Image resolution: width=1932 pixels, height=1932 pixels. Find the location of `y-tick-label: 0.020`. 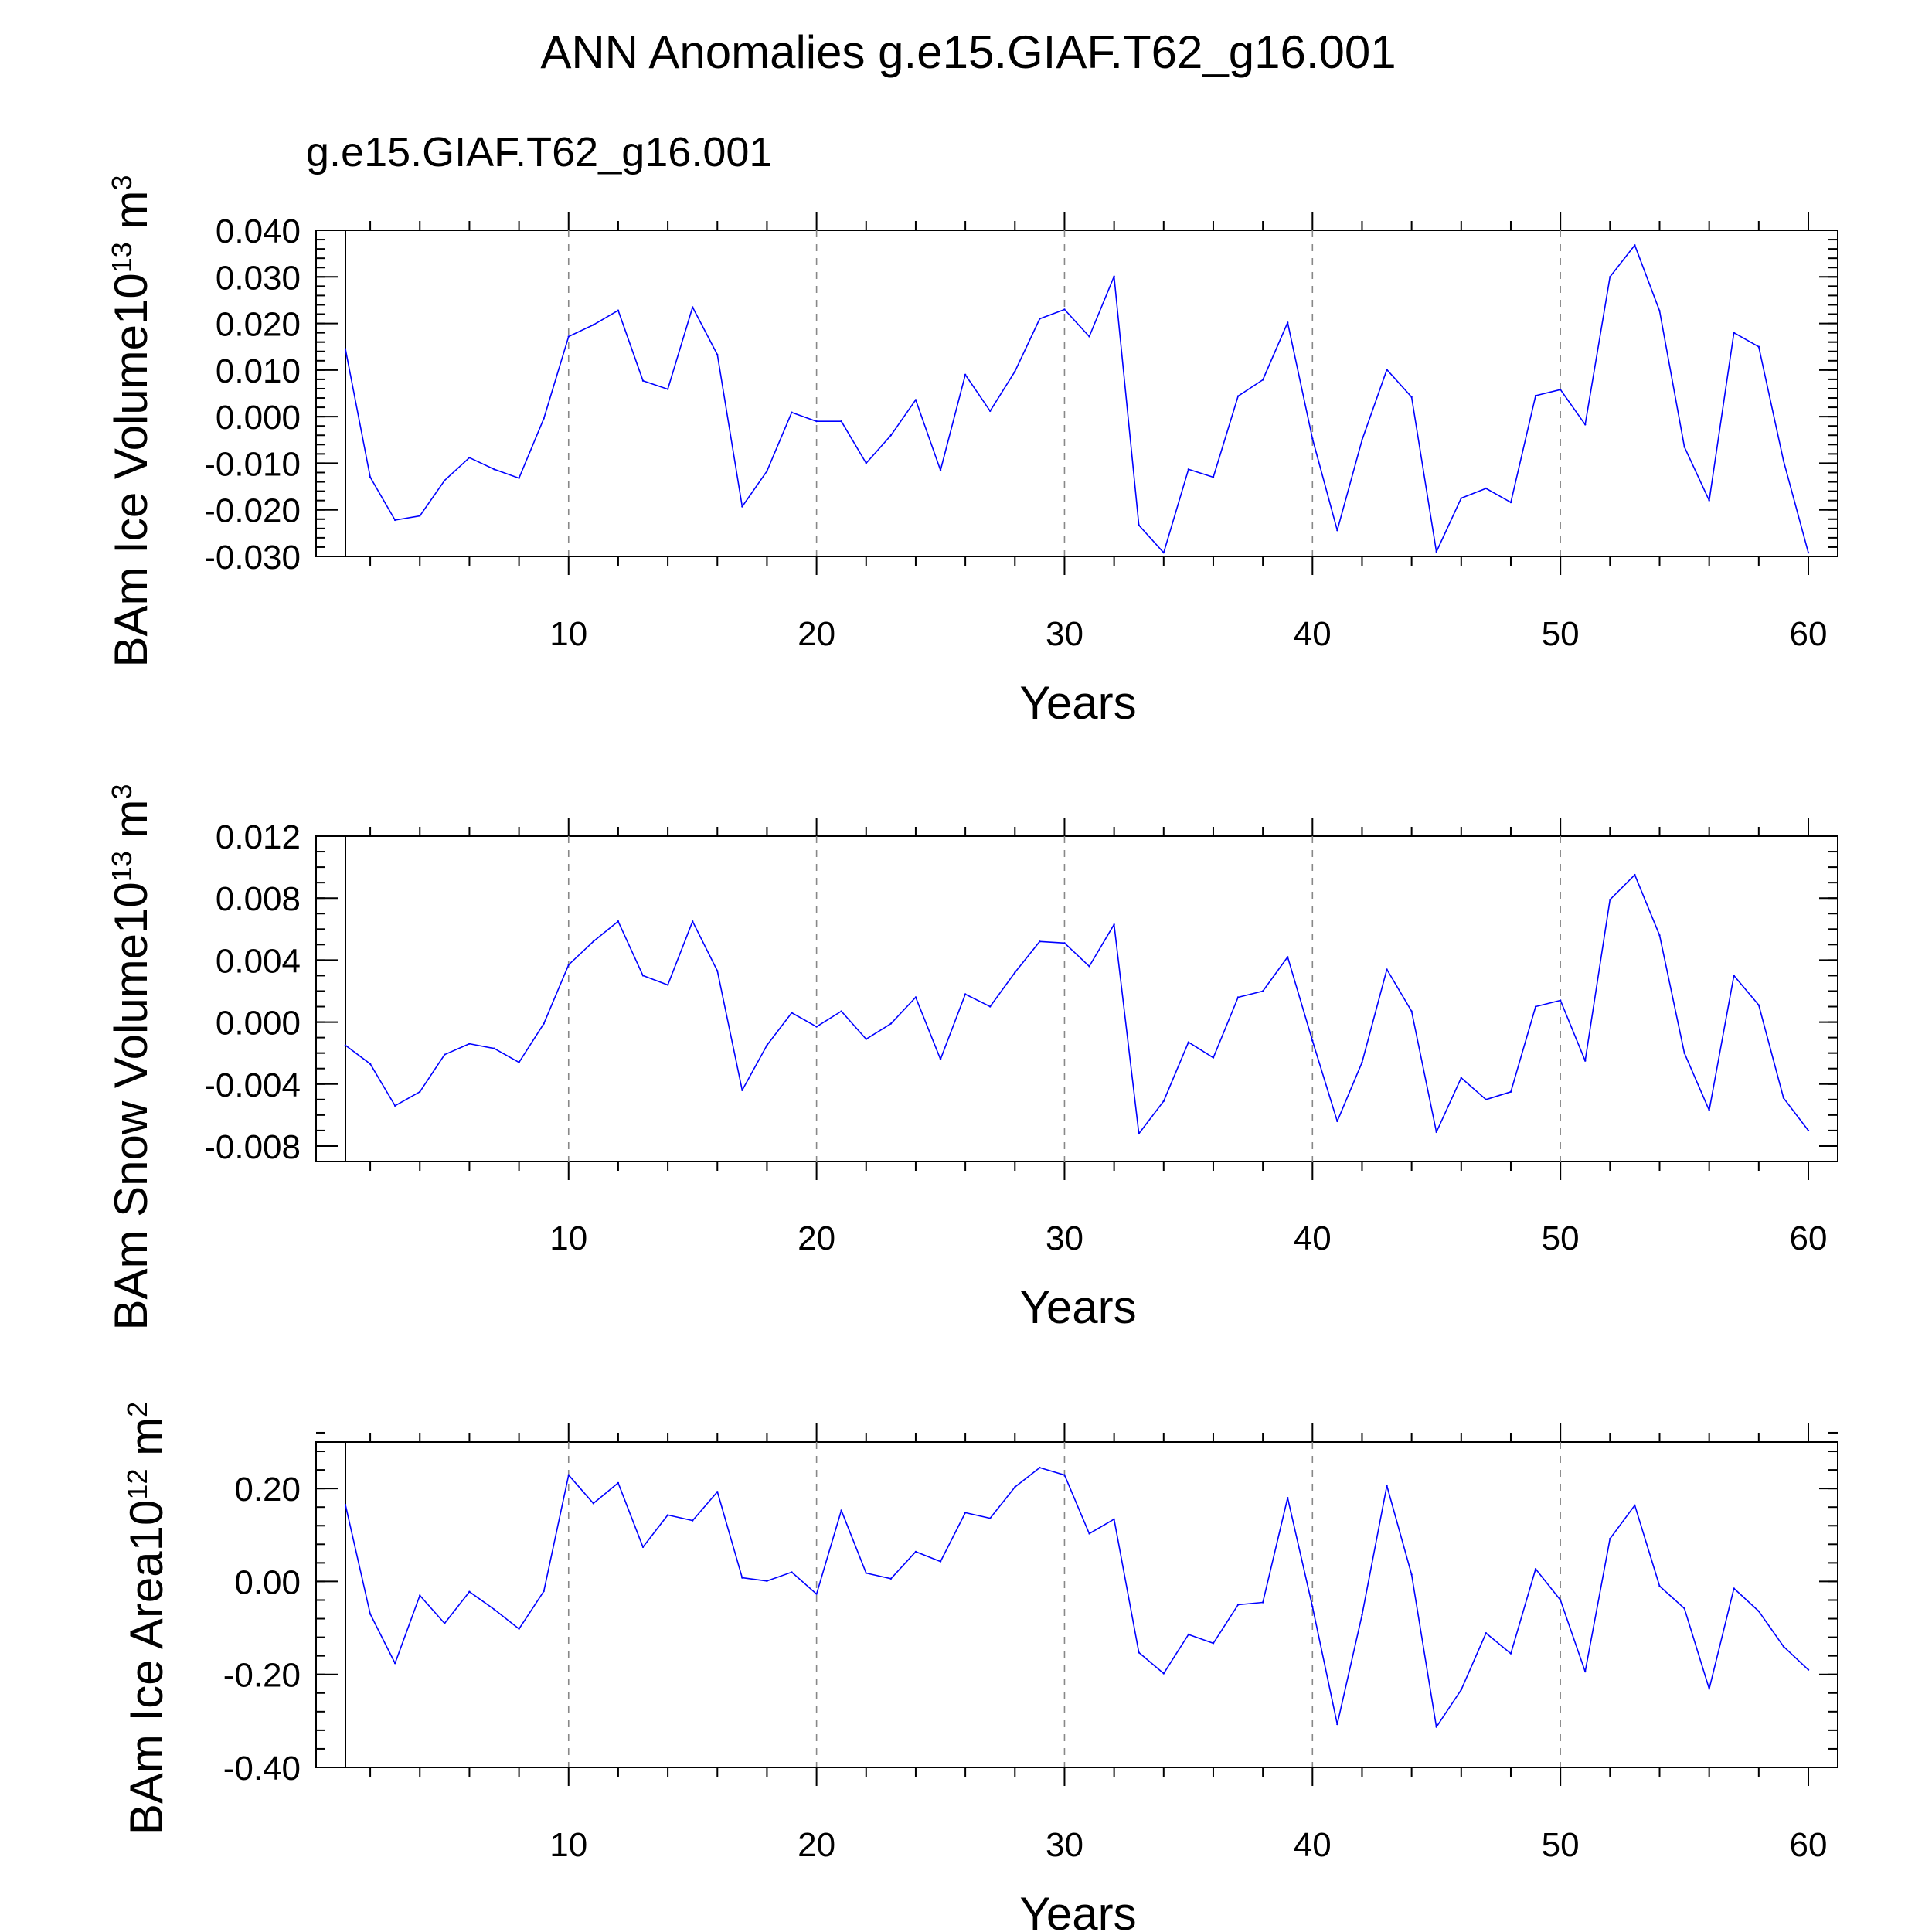

y-tick-label: 0.020 is located at coordinates (259, 325).